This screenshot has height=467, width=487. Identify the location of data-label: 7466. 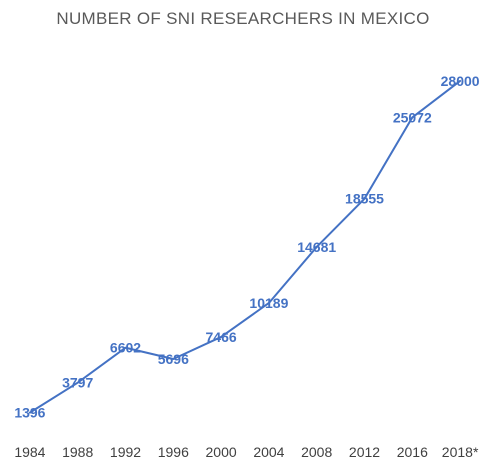
(221, 337).